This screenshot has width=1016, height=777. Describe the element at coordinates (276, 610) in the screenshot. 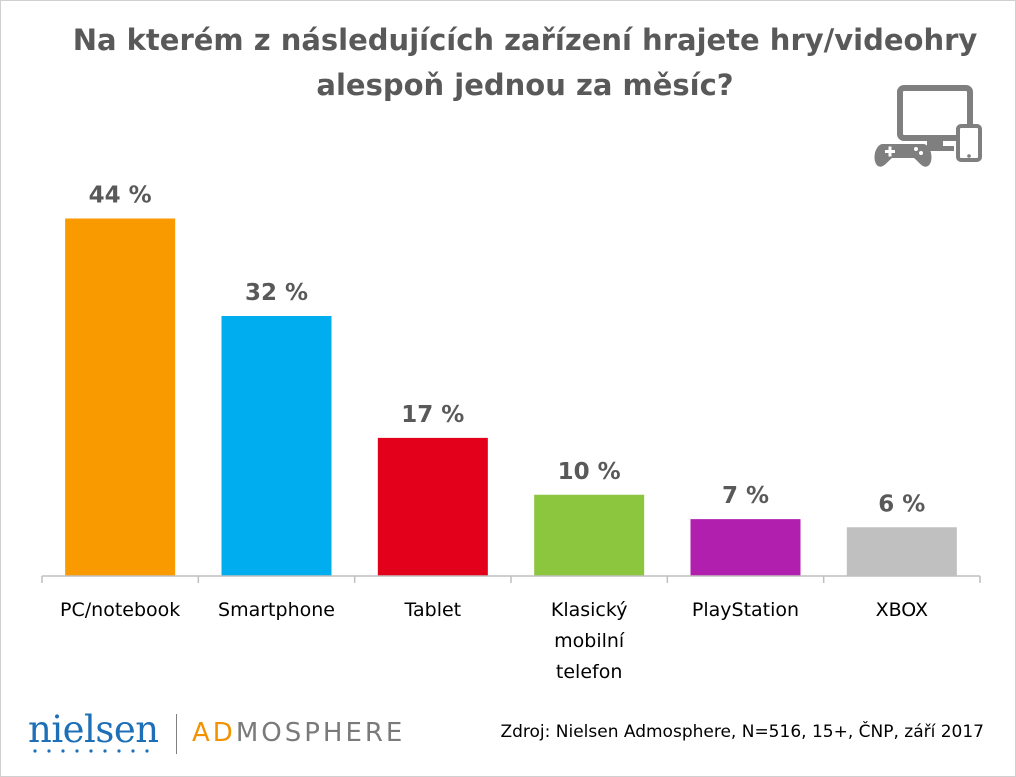

I see `category-label-smartphone: Smartphone` at that location.